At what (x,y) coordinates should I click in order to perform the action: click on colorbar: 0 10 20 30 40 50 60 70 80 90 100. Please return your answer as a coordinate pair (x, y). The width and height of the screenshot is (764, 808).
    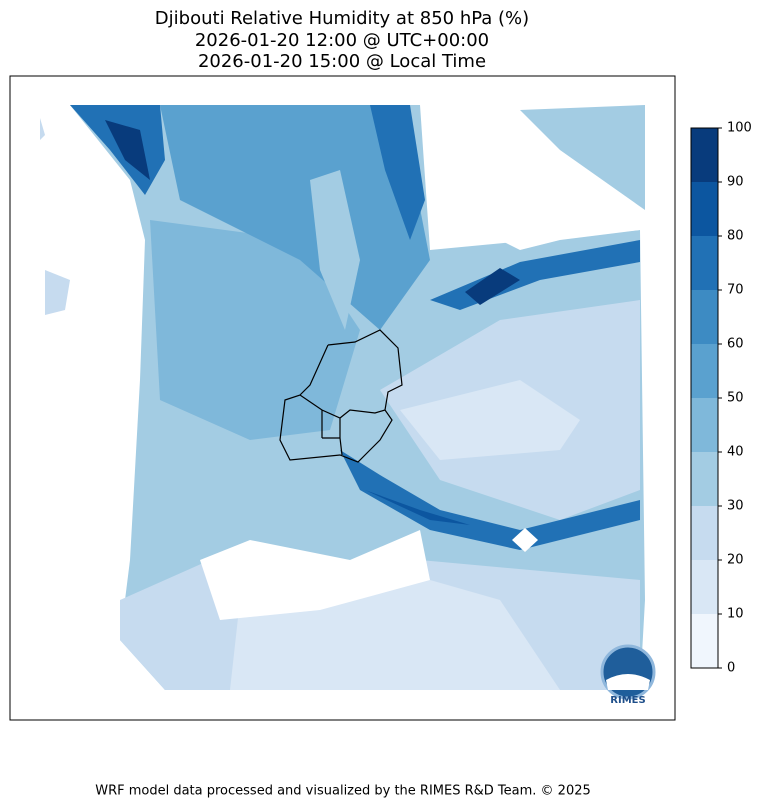
    Looking at the image, I should click on (721, 398).